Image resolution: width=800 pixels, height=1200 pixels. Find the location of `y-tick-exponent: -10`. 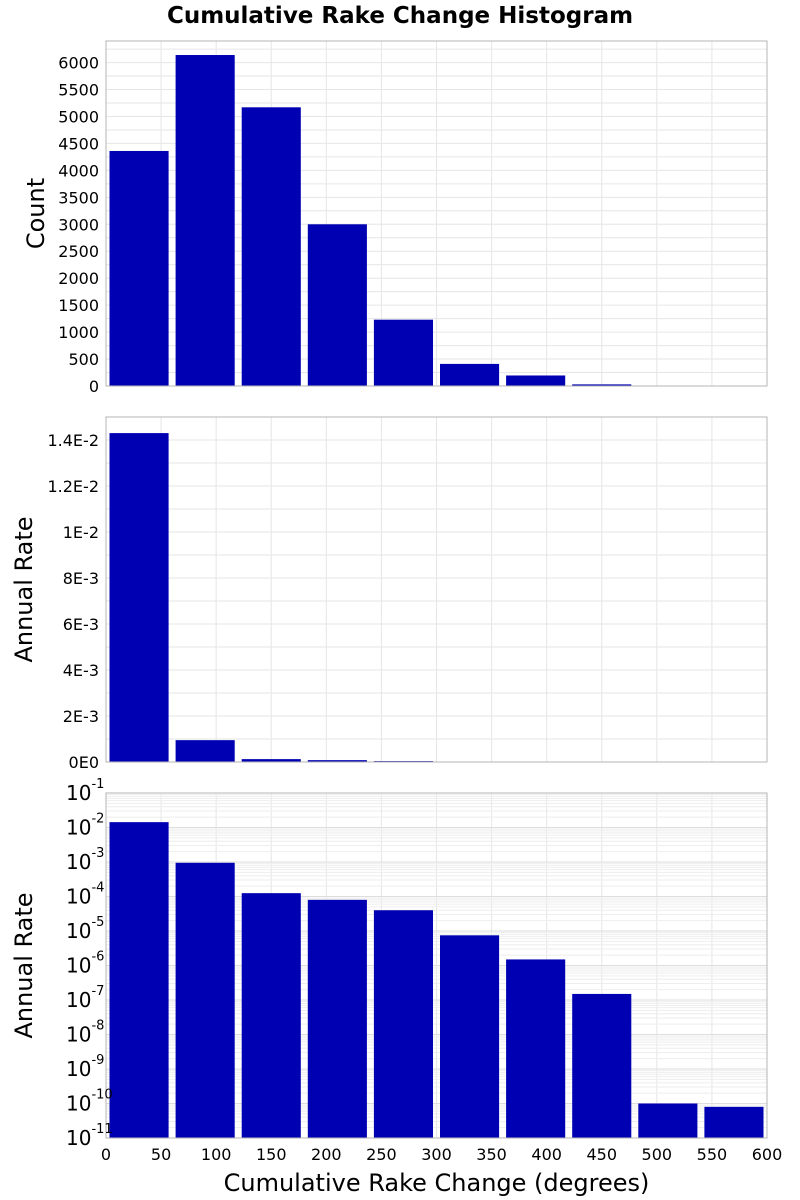

y-tick-exponent: -10 is located at coordinates (101, 1095).